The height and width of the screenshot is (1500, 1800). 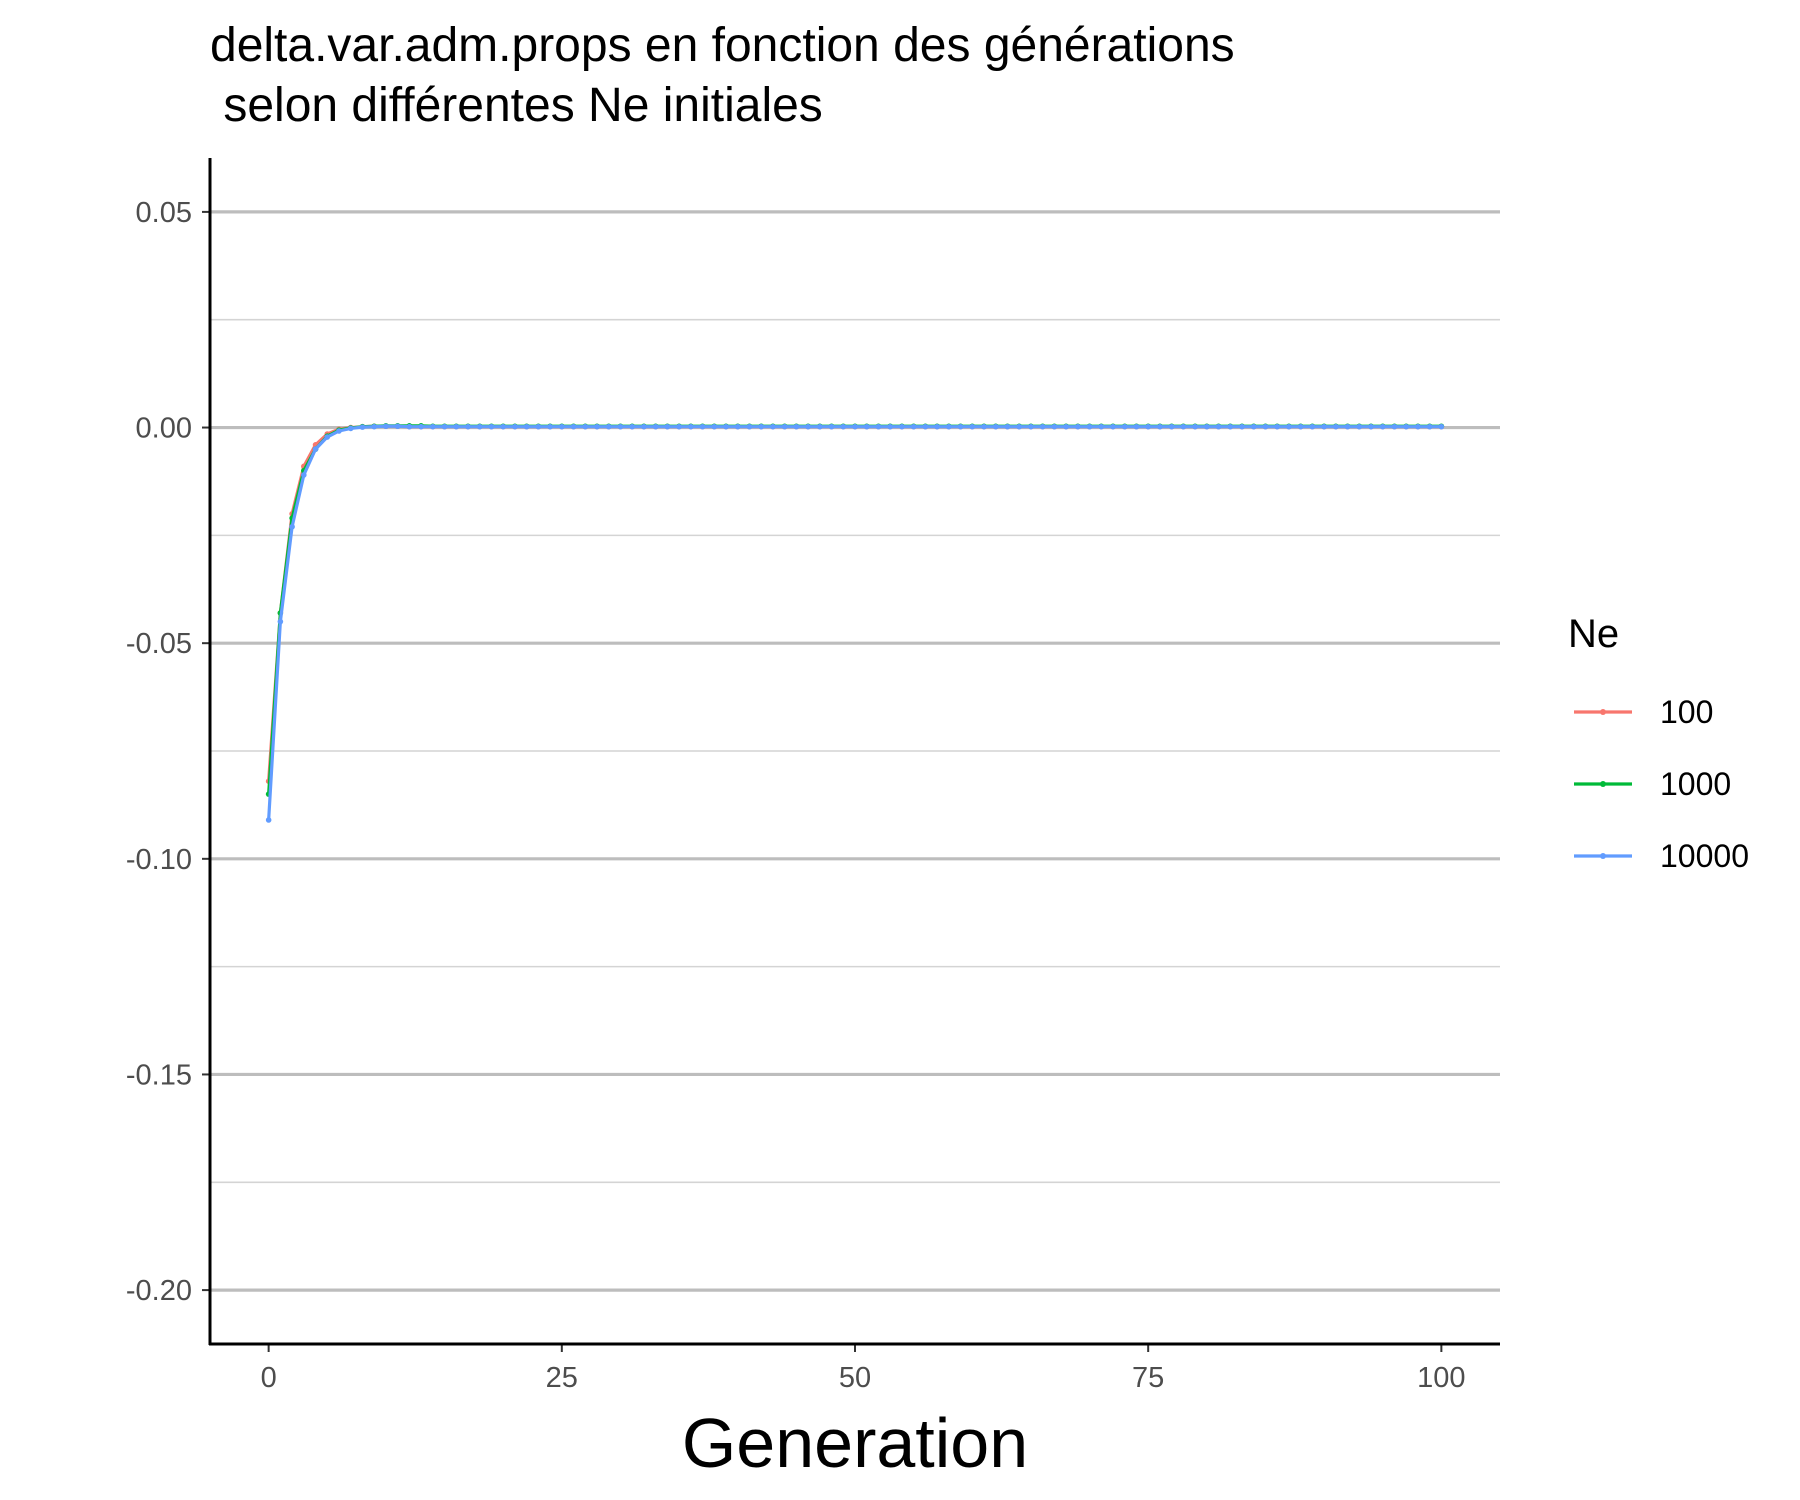 I want to click on y-tick-label-0: 0.05, so click(x=164, y=213).